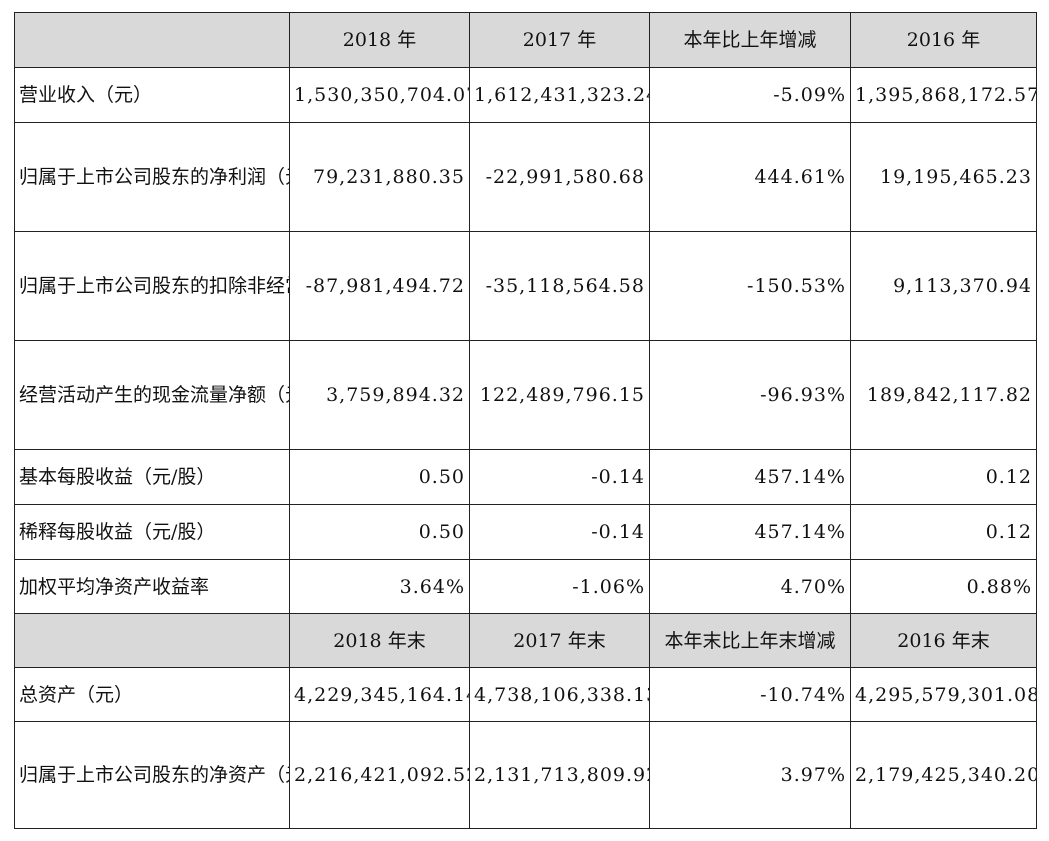 This screenshot has width=1049, height=841. Describe the element at coordinates (379, 640) in the screenshot. I see `header-cell: 2018 年末` at that location.